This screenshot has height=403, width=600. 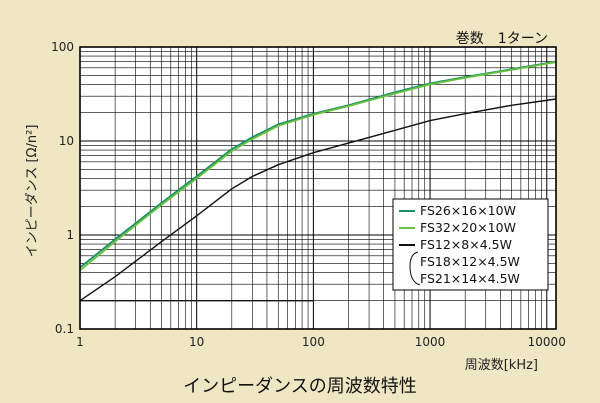 I want to click on x-tick-label: 10, so click(x=196, y=342).